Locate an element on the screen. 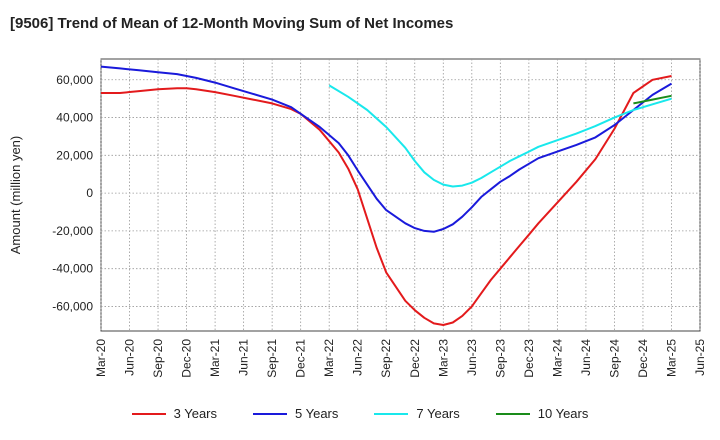 This screenshot has height=440, width=720. series-line-10-years is located at coordinates (652, 99).